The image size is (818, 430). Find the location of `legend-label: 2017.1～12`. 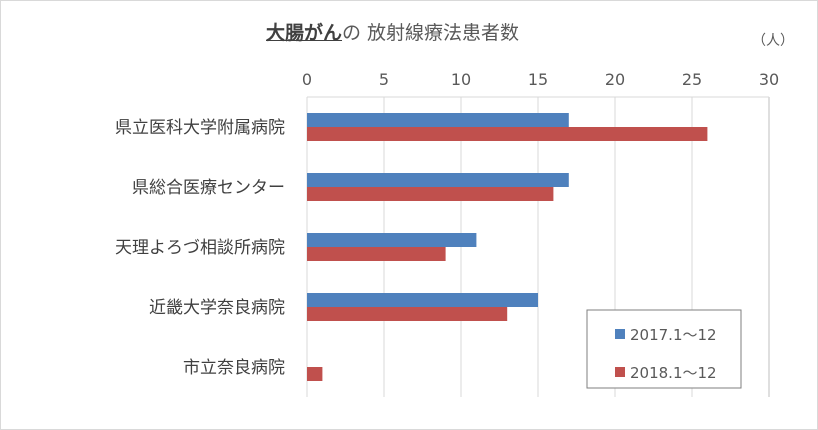

legend-label: 2017.1～12 is located at coordinates (673, 335).